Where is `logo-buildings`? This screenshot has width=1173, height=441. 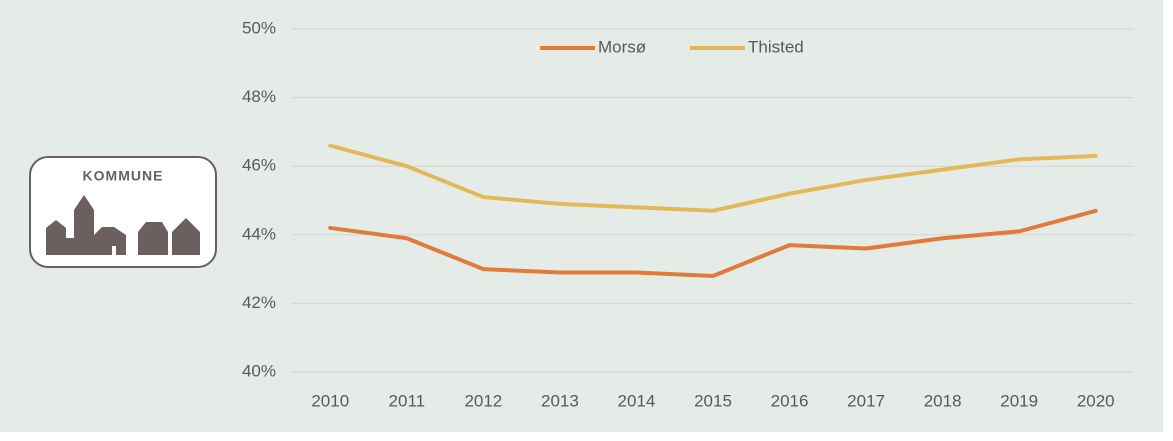
logo-buildings is located at coordinates (123, 225).